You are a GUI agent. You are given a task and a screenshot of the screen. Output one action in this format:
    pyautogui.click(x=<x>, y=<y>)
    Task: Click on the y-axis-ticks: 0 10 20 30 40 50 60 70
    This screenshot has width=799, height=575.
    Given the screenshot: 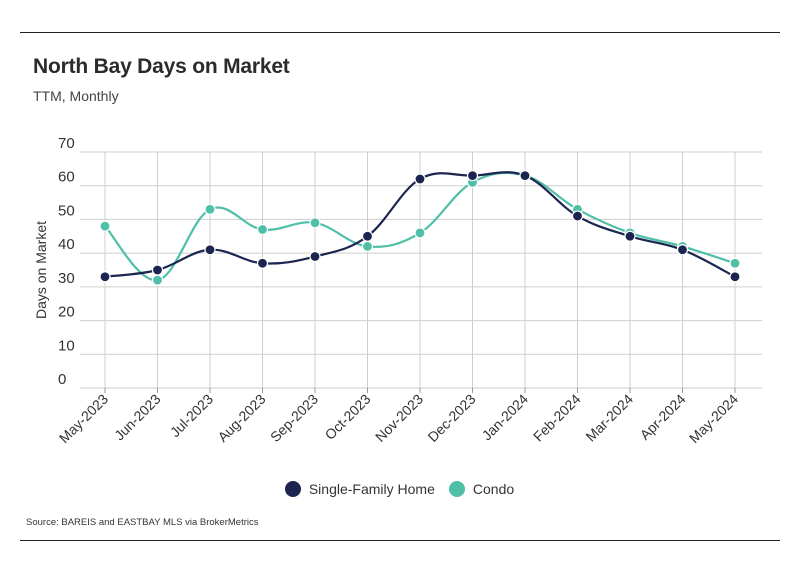 What is the action you would take?
    pyautogui.click(x=66, y=261)
    